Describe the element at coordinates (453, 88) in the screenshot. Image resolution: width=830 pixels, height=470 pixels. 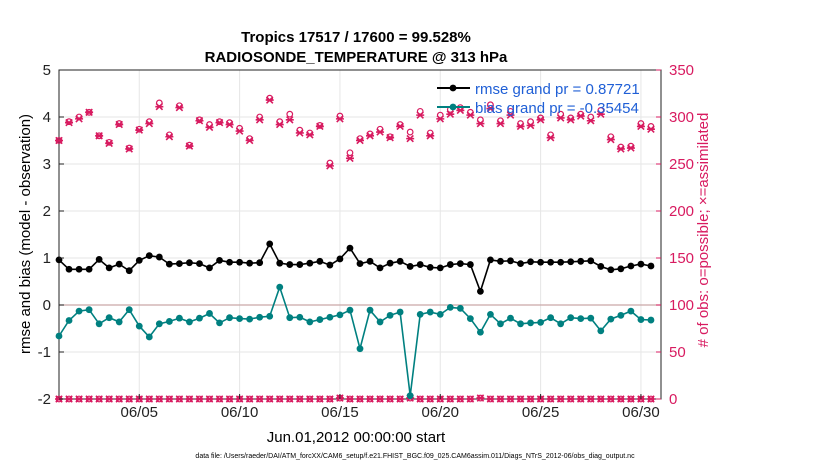
I see `legend-rmse-marker` at that location.